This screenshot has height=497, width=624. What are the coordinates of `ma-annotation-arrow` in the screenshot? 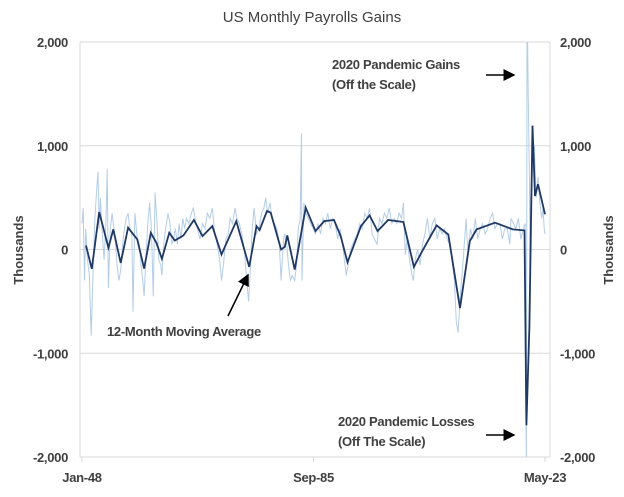 It's located at (238, 295).